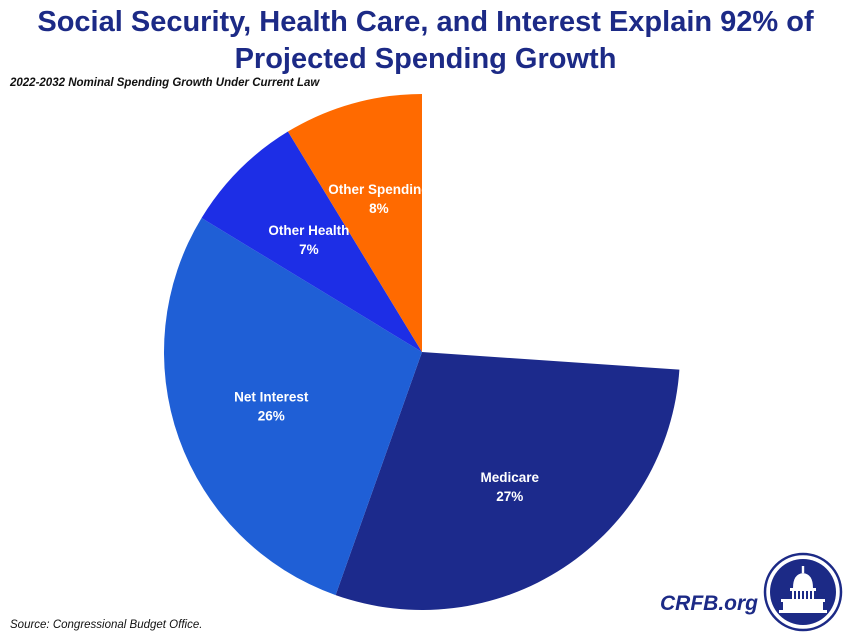 This screenshot has width=851, height=638. What do you see at coordinates (509, 496) in the screenshot?
I see `slice-value: 27%` at bounding box center [509, 496].